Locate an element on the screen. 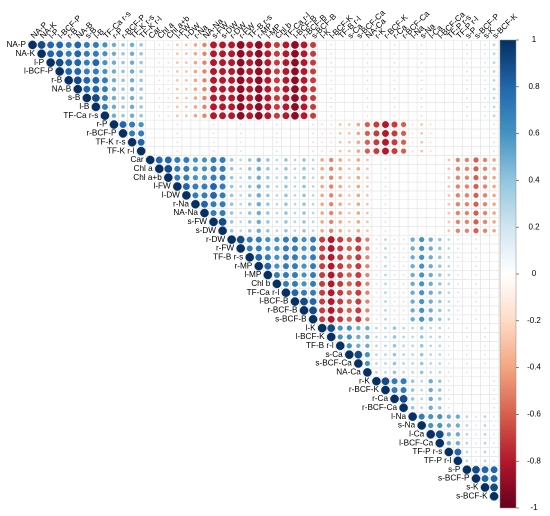  row-label: s-BCF-P is located at coordinates (454, 478).